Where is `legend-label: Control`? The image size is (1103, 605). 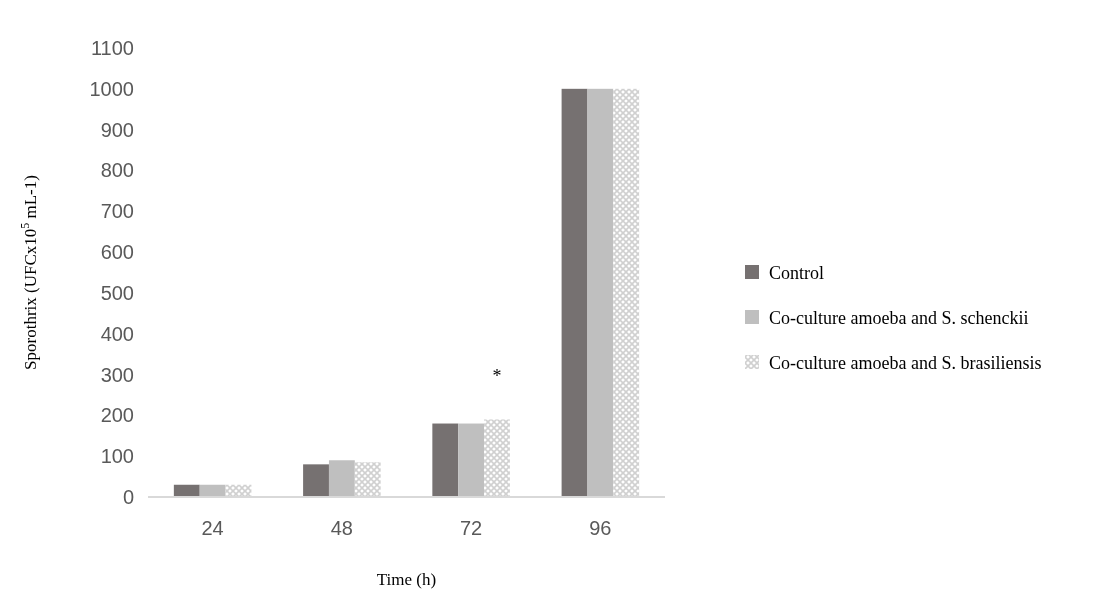 legend-label: Control is located at coordinates (797, 273).